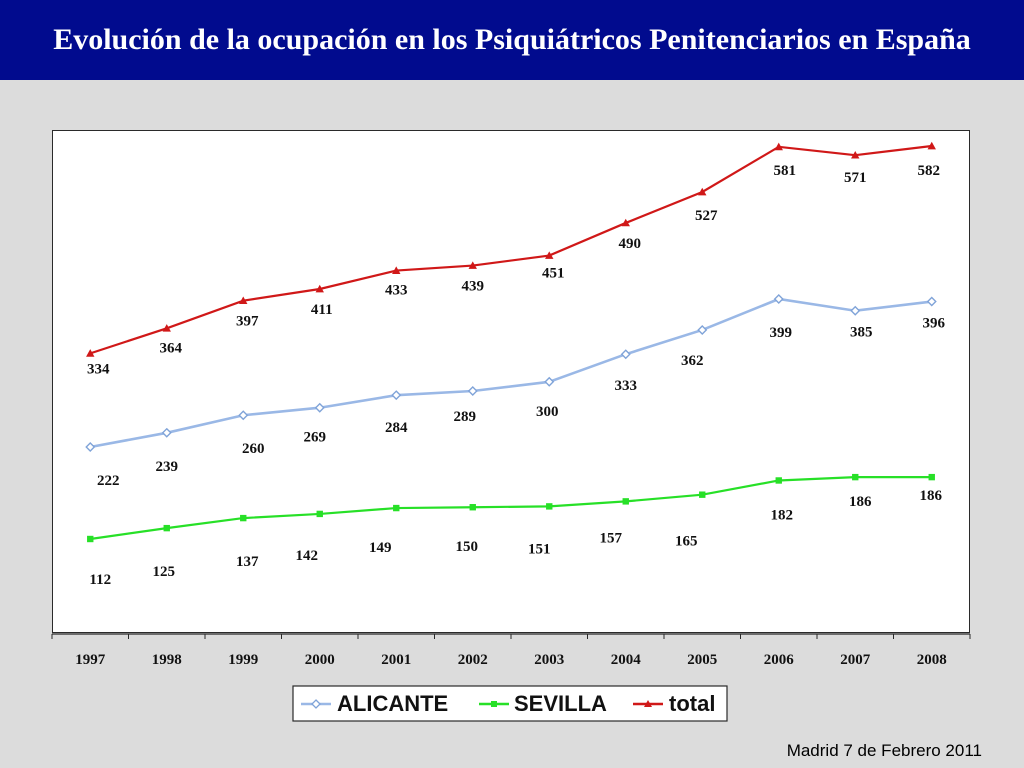 This screenshot has width=1024, height=768. I want to click on data-label-alicante: 362, so click(692, 361).